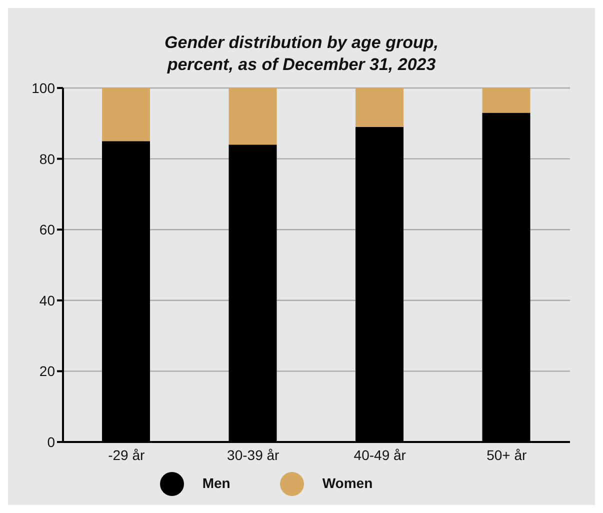  I want to click on legend-label: Women, so click(347, 483).